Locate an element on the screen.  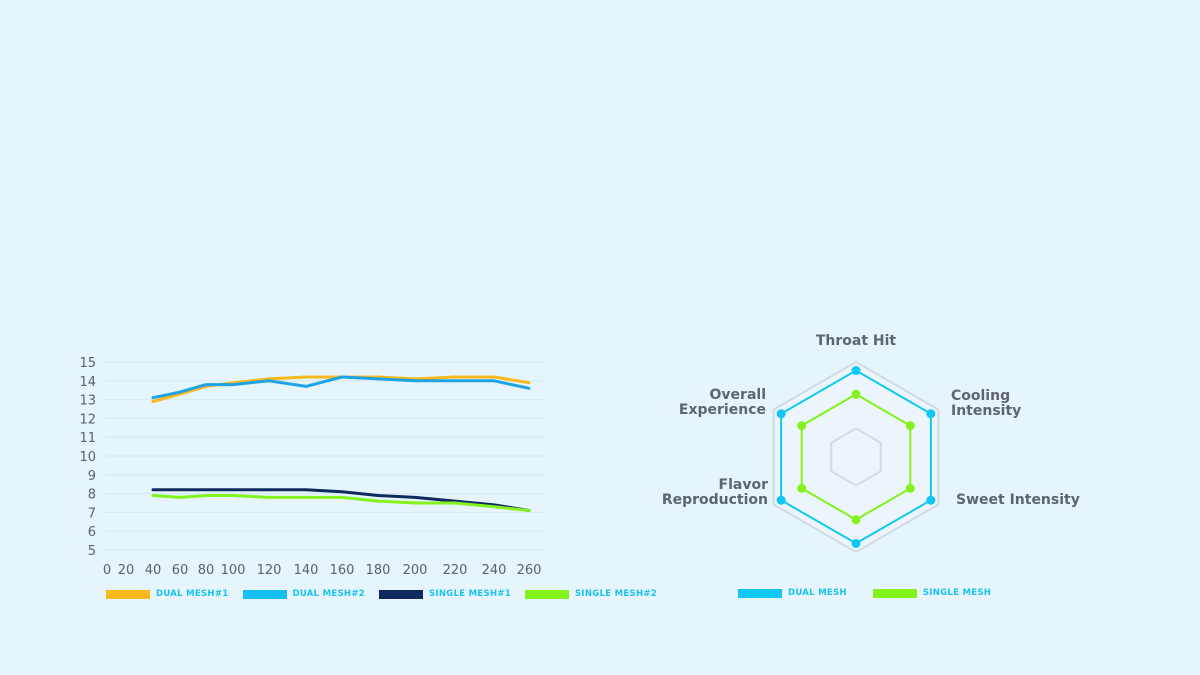
x-tick-label: 20 is located at coordinates (126, 570).